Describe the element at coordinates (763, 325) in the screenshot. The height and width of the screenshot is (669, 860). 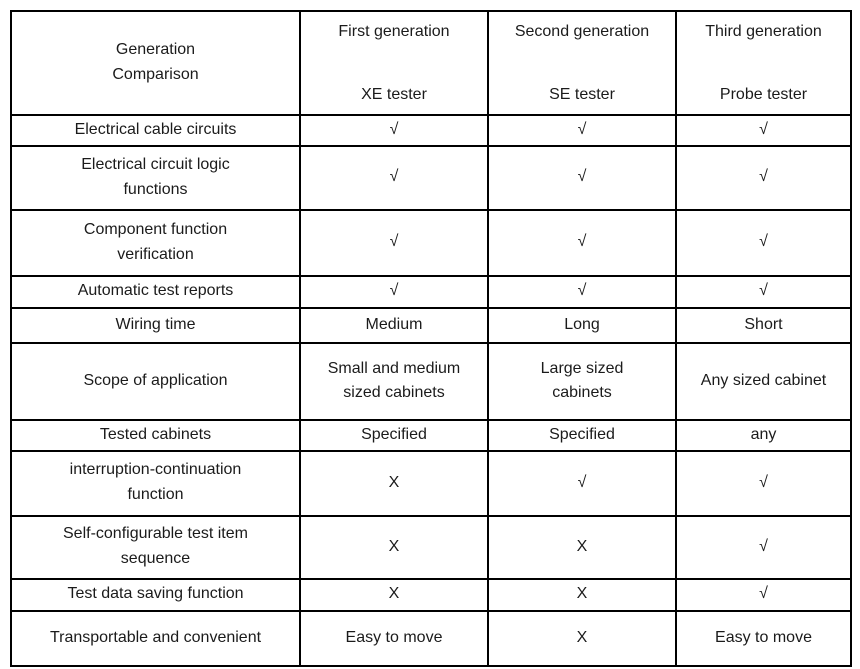
I see `value-cell: Short` at that location.